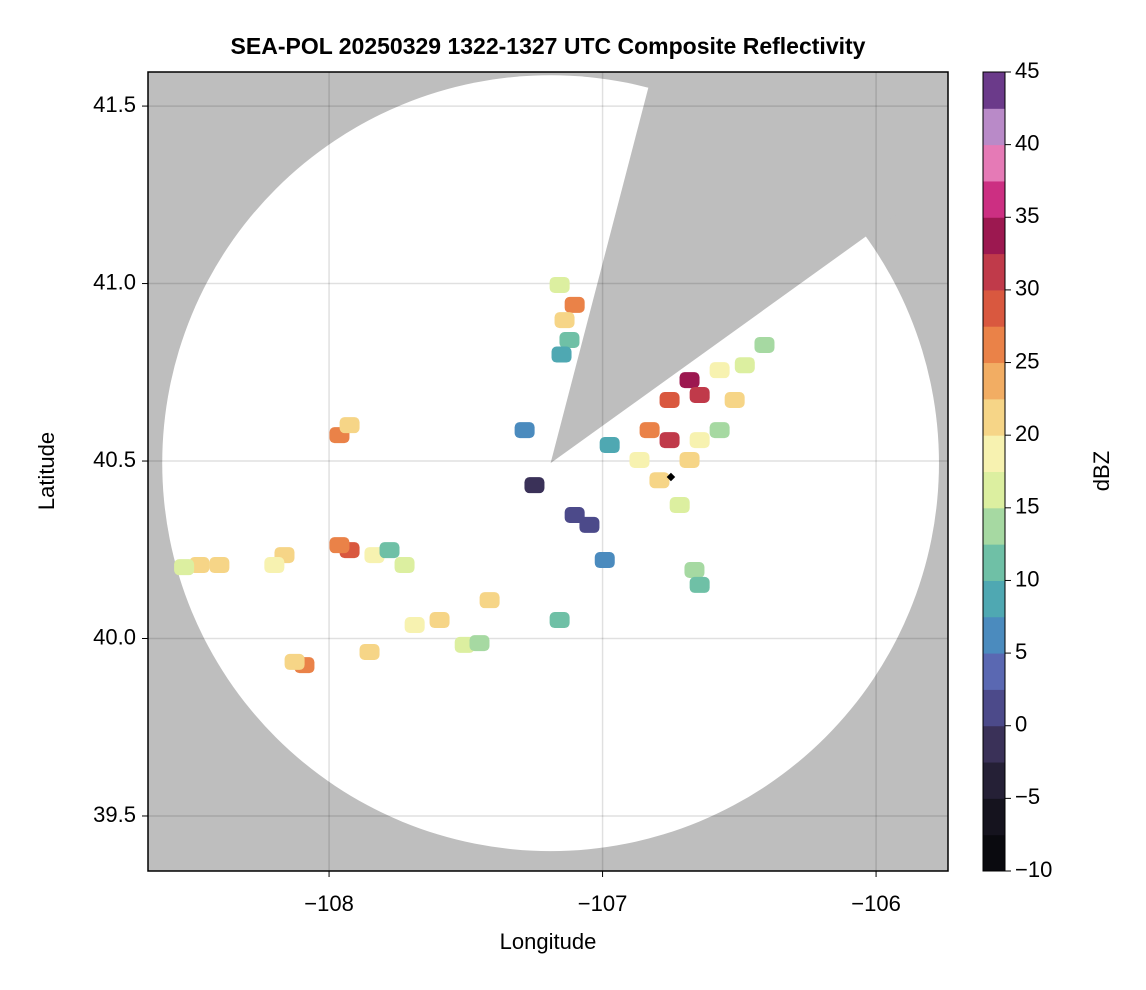 The height and width of the screenshot is (990, 1146). What do you see at coordinates (671, 477) in the screenshot?
I see `site-marker` at bounding box center [671, 477].